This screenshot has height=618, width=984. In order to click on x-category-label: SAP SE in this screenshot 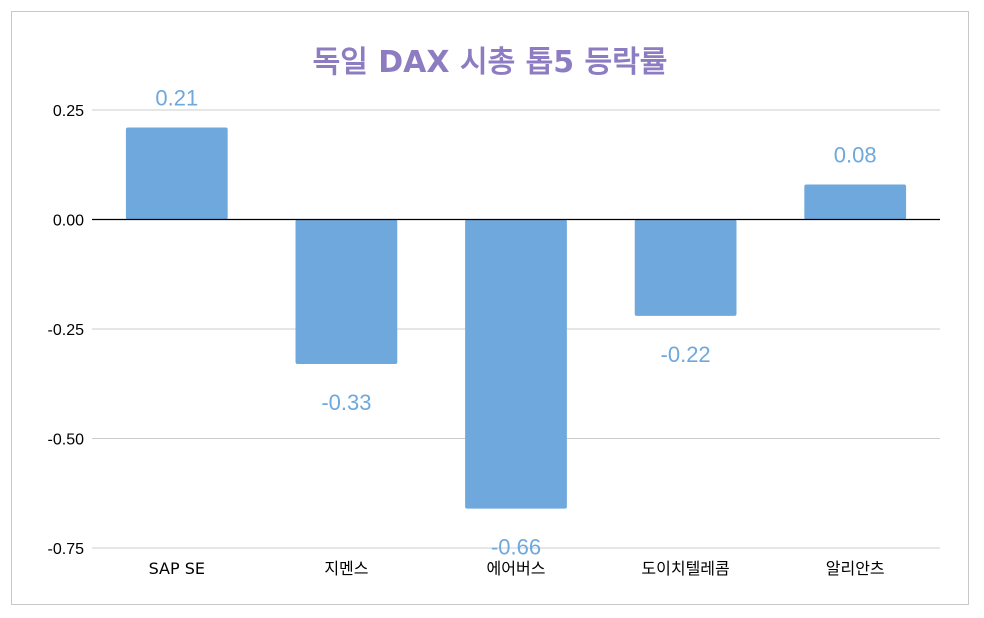, I will do `click(177, 568)`.